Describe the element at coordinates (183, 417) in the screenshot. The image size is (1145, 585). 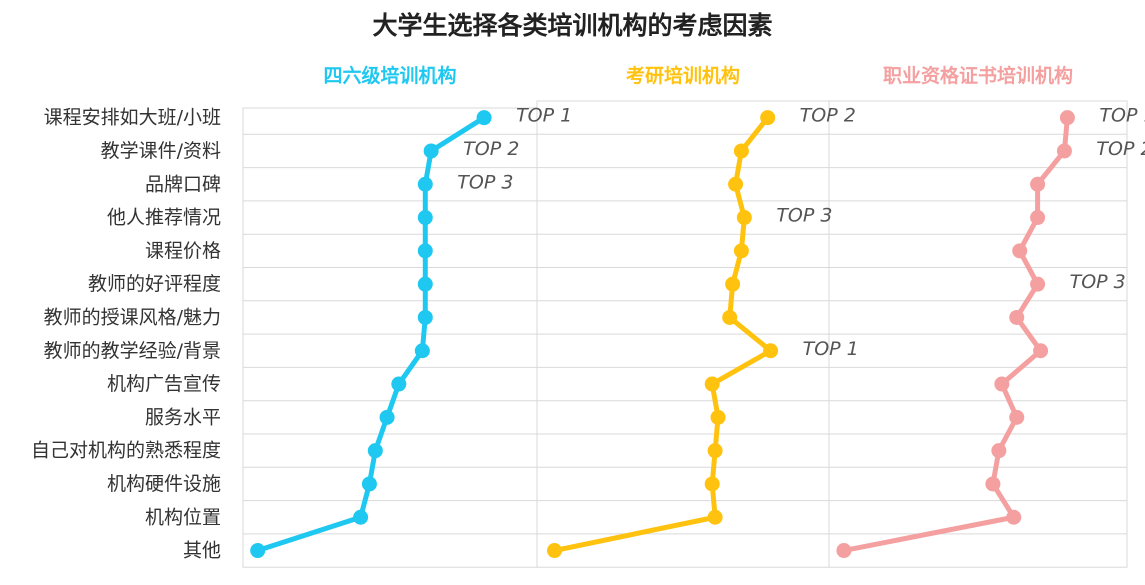
I see `category-label: 服务水平` at that location.